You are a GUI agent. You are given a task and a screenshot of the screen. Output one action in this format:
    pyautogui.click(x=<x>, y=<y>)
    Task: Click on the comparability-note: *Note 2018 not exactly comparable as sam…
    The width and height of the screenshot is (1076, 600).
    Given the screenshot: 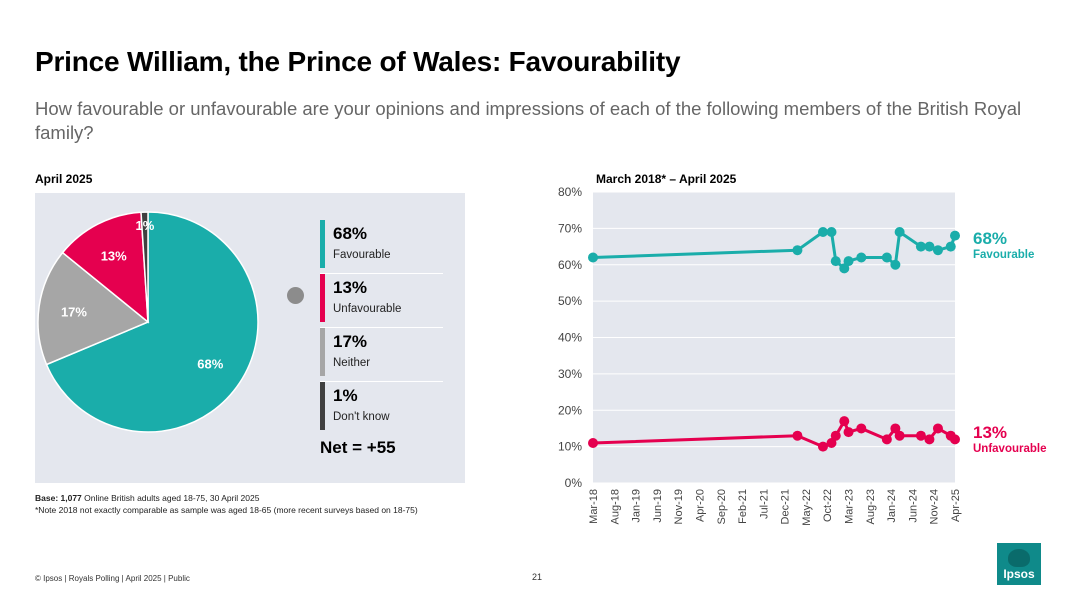 What is the action you would take?
    pyautogui.click(x=226, y=510)
    